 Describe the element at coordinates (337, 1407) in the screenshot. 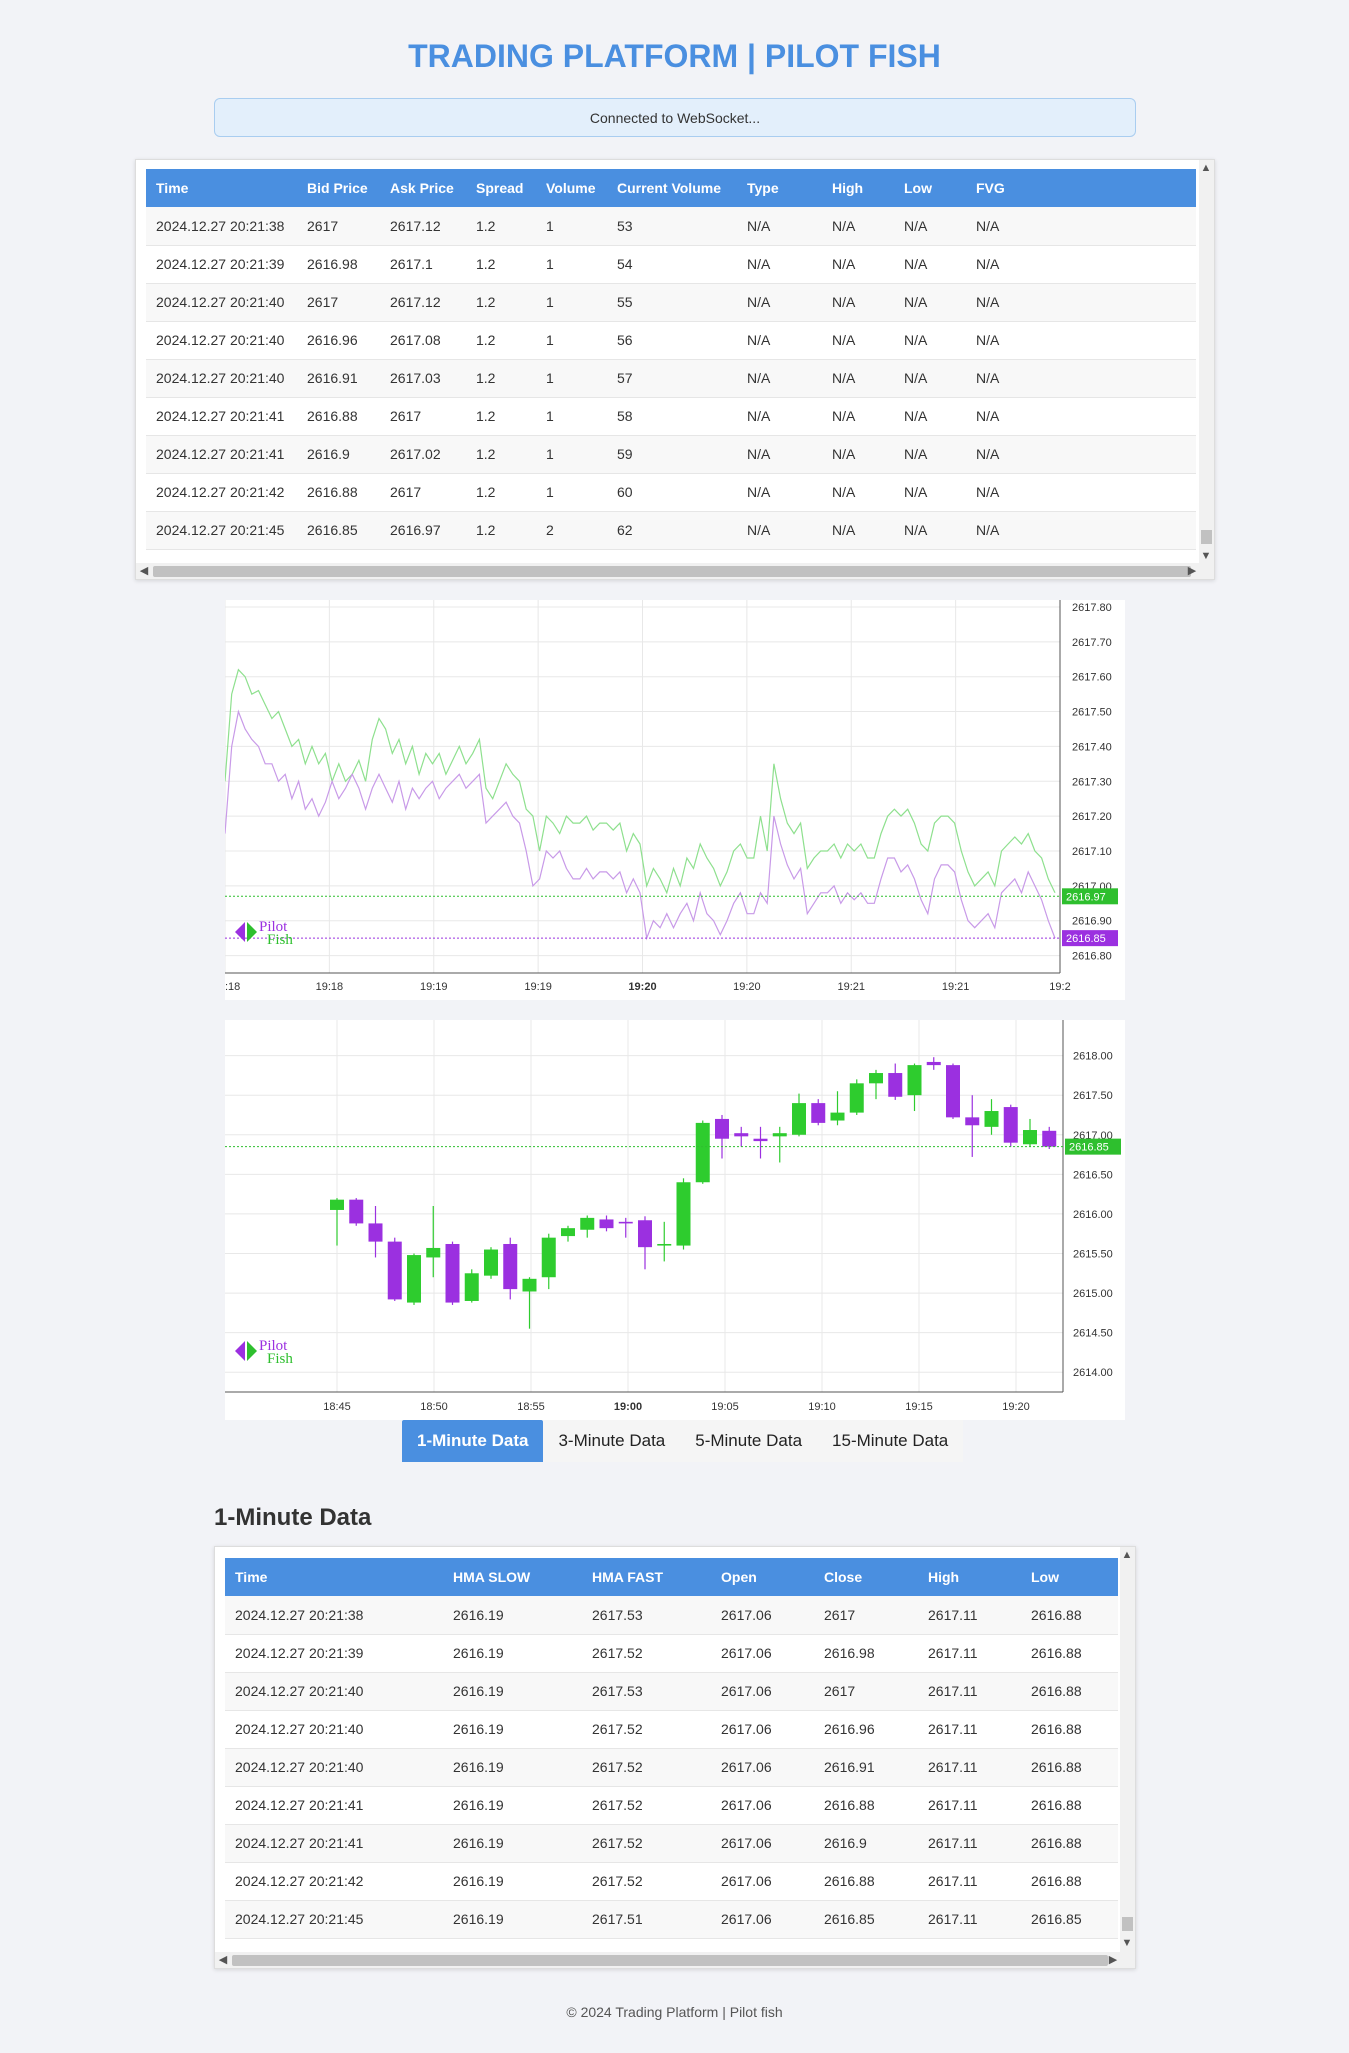

I see `x-tick-label: 18:45` at that location.